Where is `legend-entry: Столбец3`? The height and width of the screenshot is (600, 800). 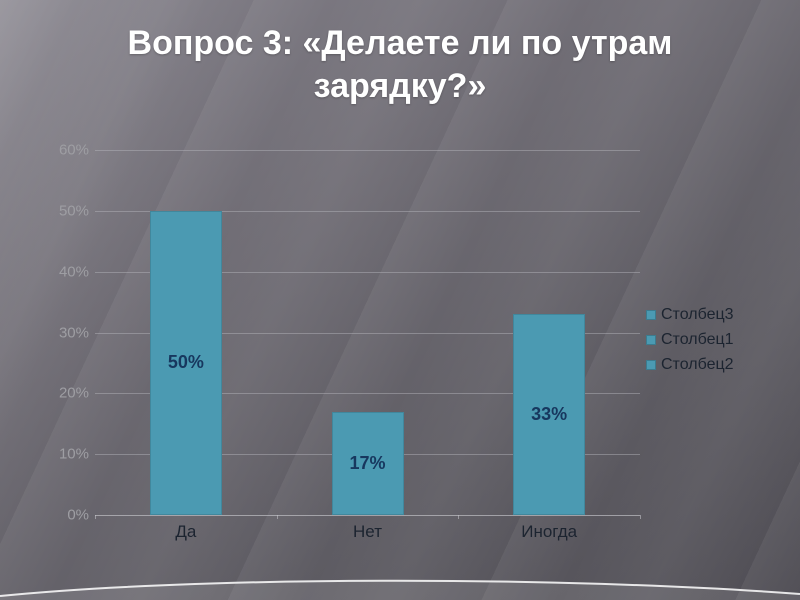
legend-entry: Столбец3 is located at coordinates (690, 315).